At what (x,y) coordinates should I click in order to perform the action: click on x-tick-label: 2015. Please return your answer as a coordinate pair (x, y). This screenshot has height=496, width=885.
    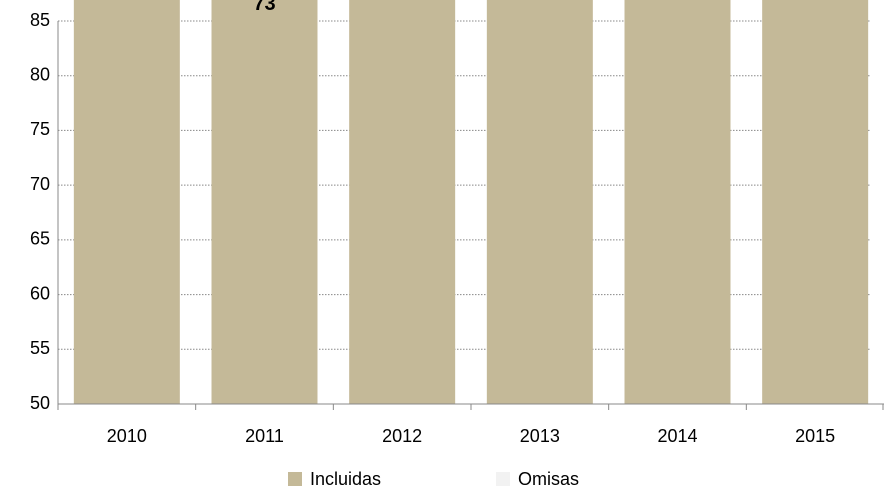
    Looking at the image, I should click on (815, 436).